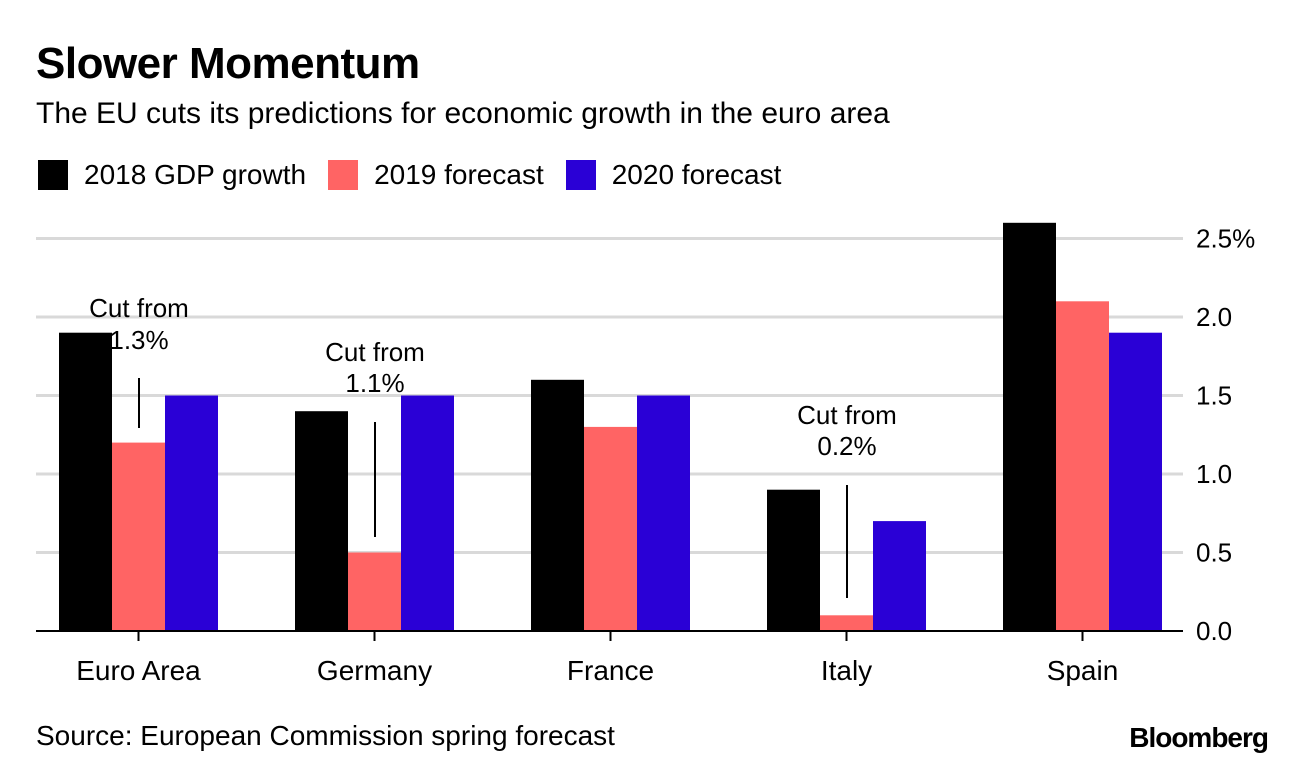 The image size is (1296, 768). I want to click on x-category-label: Italy, so click(846, 670).